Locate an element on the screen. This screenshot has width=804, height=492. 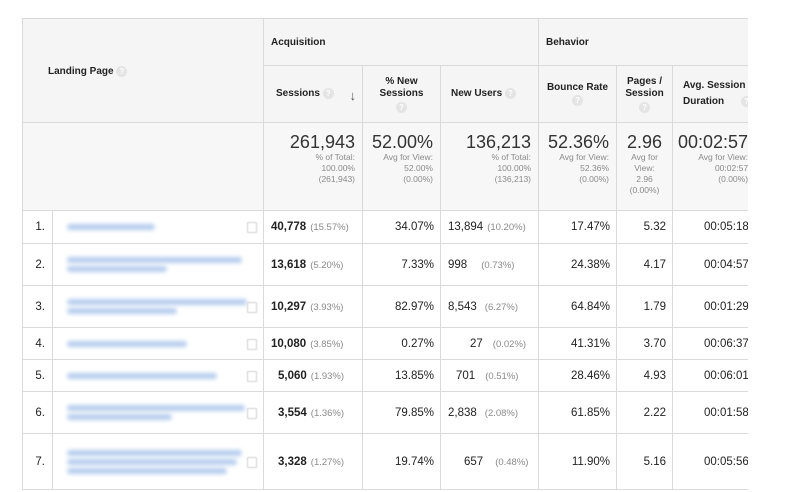
sessions-percent: (1.27%) is located at coordinates (327, 462).